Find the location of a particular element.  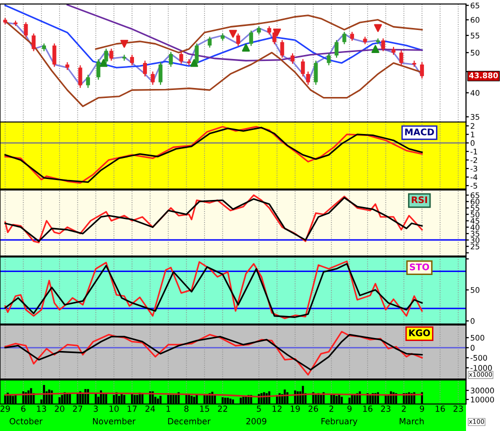

x2-tick-label: 2009 is located at coordinates (256, 421).